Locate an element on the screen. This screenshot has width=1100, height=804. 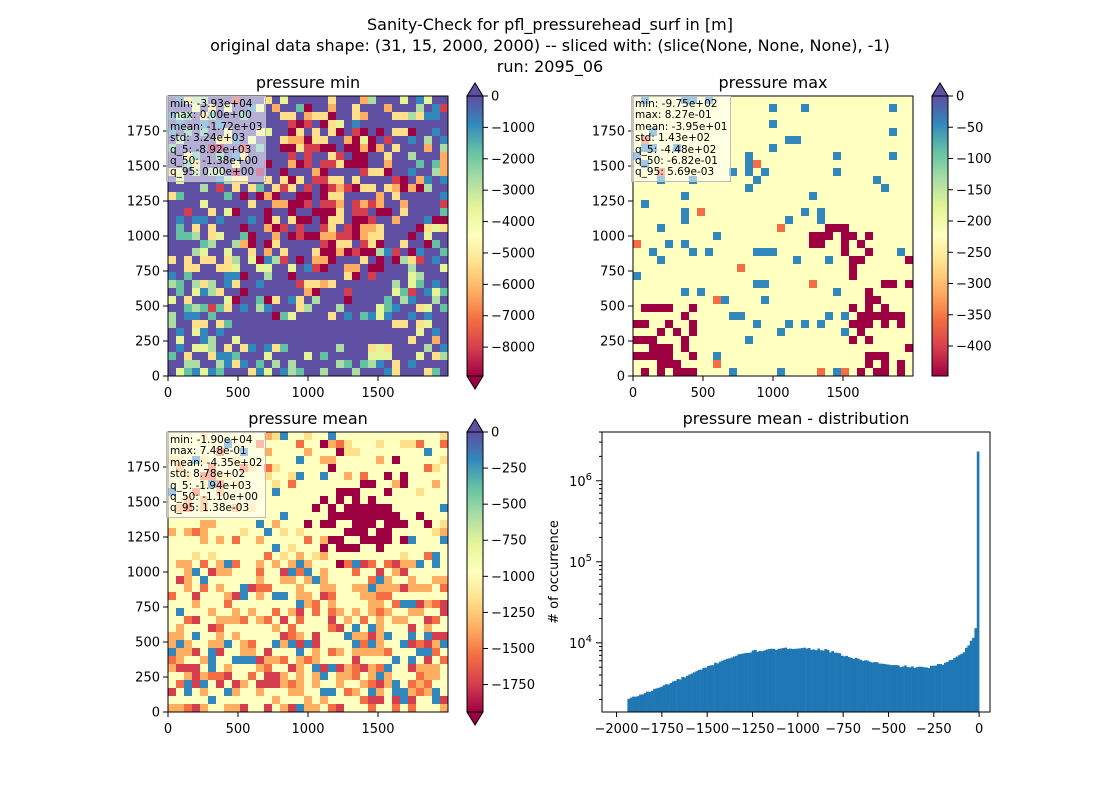
y-tick-label: 0 is located at coordinates (621, 377).